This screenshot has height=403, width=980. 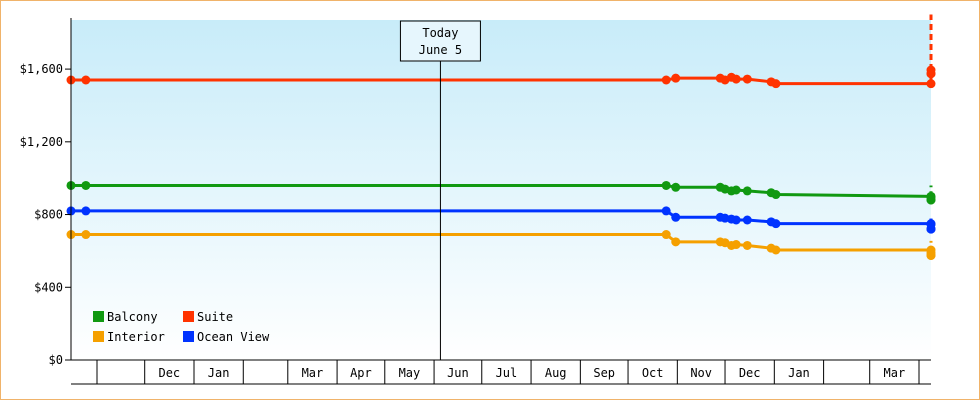 I want to click on x-tick-label: Jul, so click(x=507, y=373).